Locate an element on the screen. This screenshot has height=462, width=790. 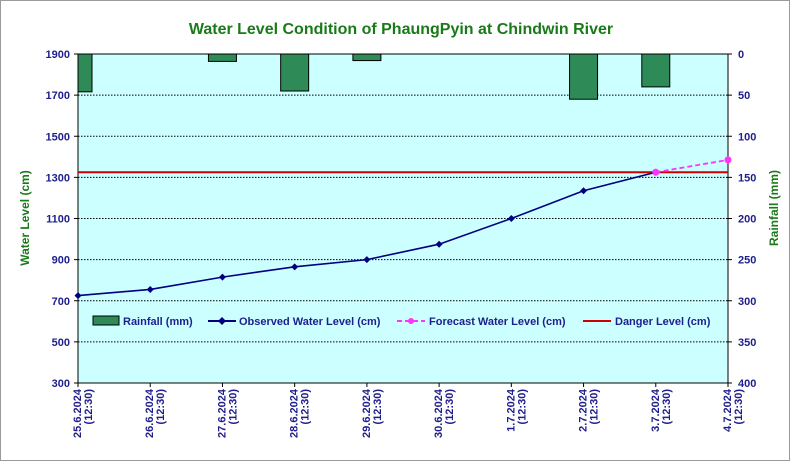
legend-item-forecast: Forecast Water Level (cm) is located at coordinates (481, 322).